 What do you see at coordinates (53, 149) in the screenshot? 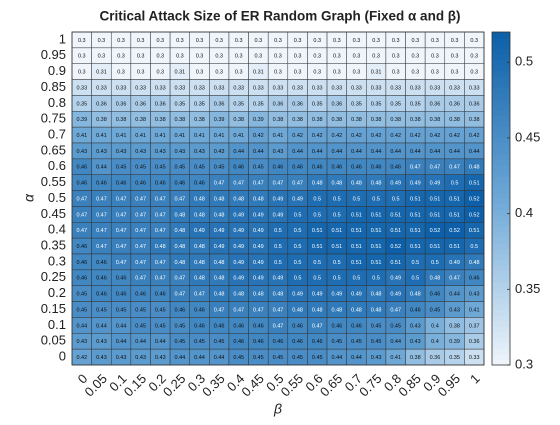
I see `y-tick-label: 0.65` at bounding box center [53, 149].